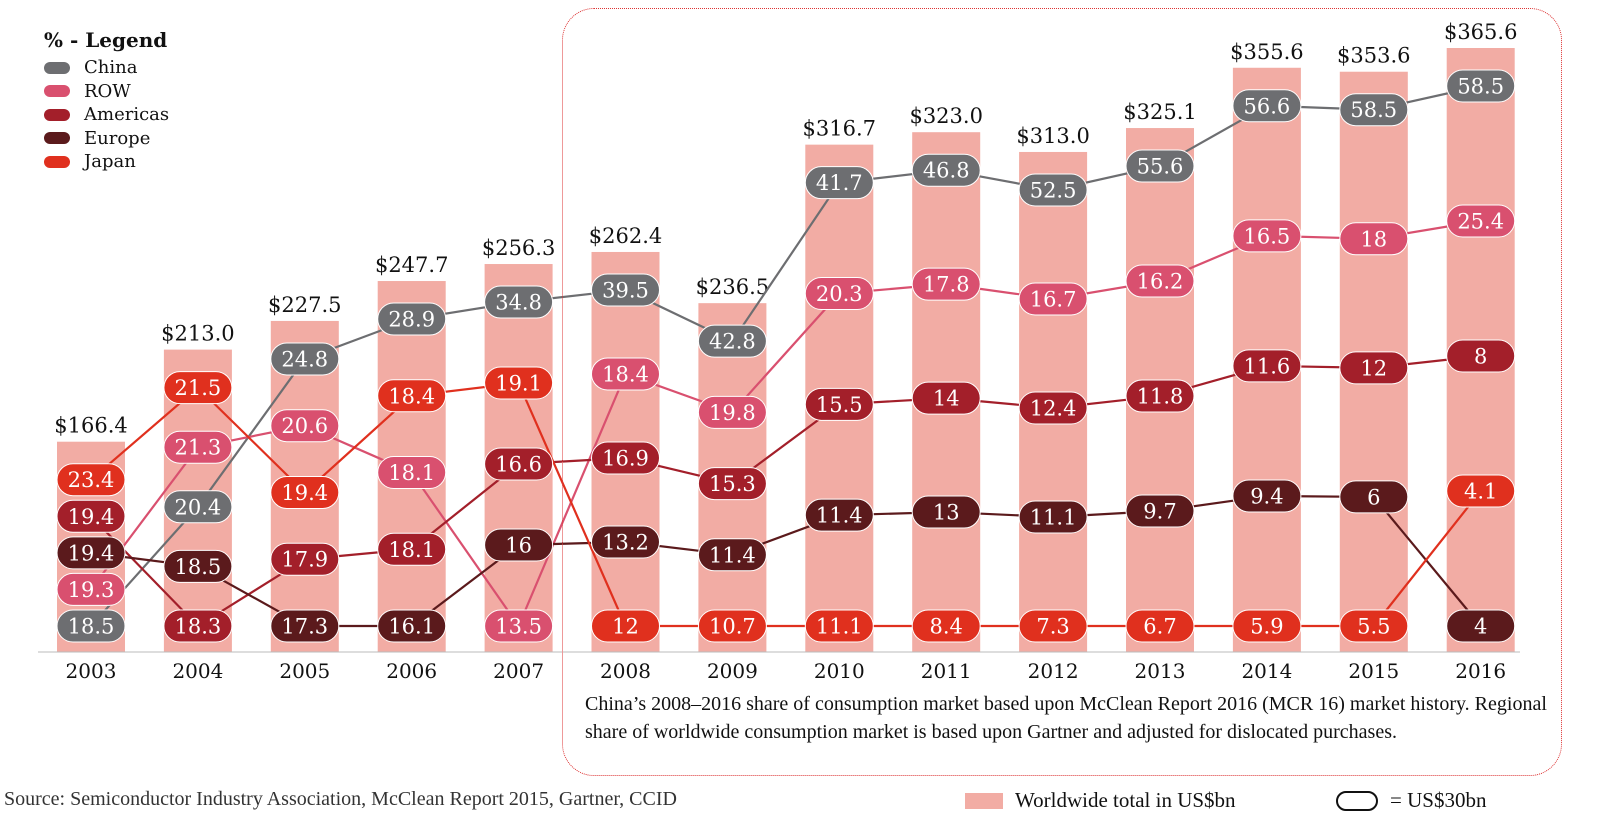 The height and width of the screenshot is (840, 1600). I want to click on pill-europe-2012: 11.1, so click(1053, 517).